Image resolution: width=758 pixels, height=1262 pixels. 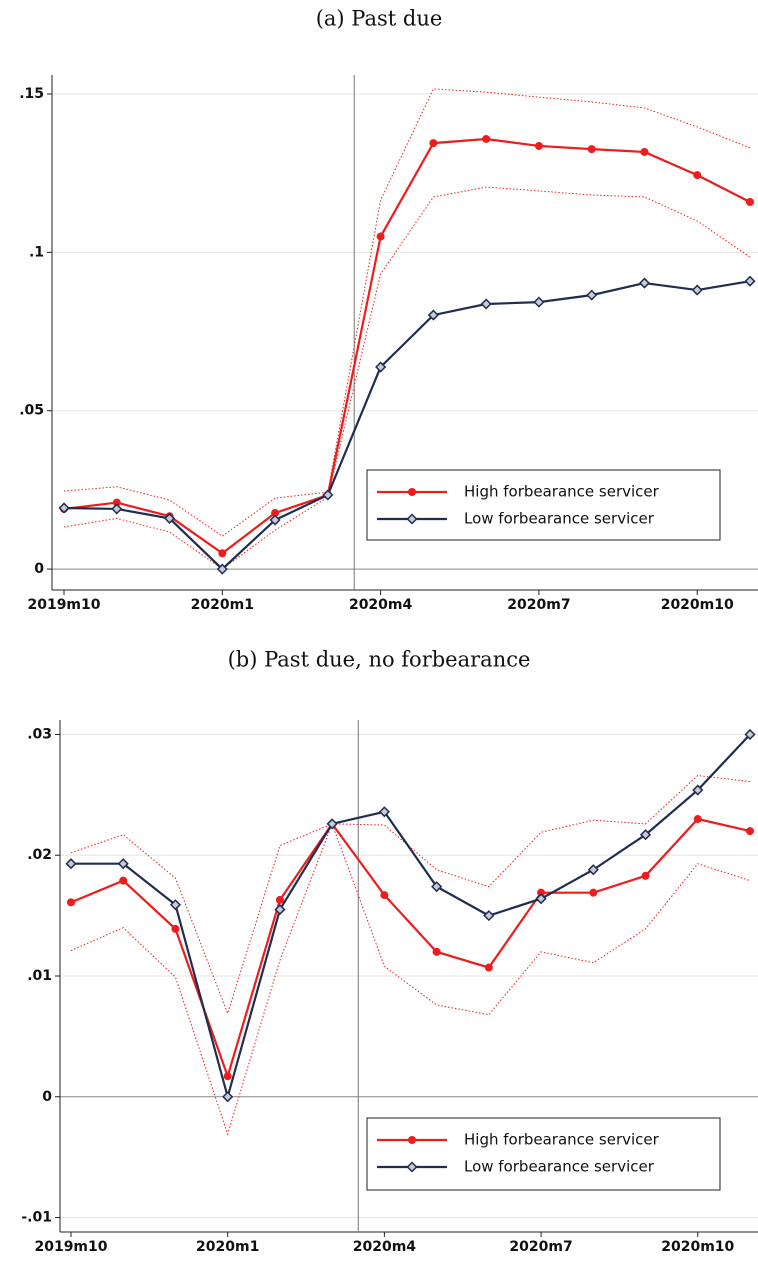 I want to click on y-tick-label: .03, so click(x=39, y=734).